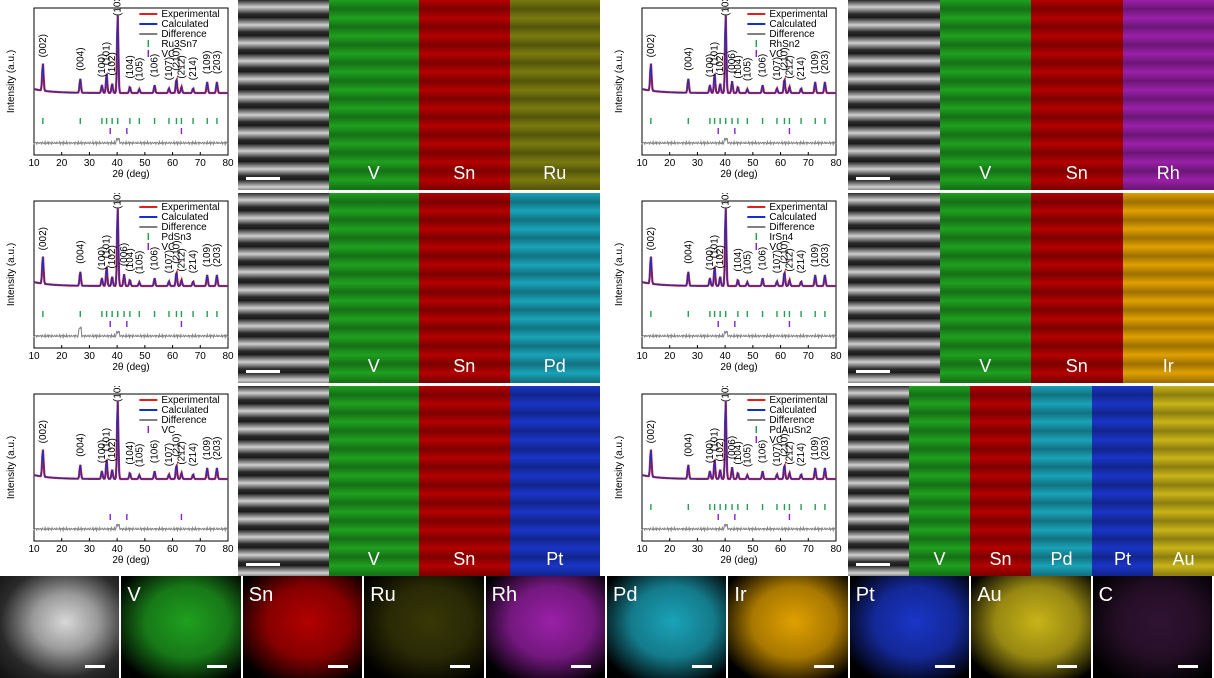 The height and width of the screenshot is (678, 1214). What do you see at coordinates (1152, 627) in the screenshot?
I see `elemental-map-c: C` at bounding box center [1152, 627].